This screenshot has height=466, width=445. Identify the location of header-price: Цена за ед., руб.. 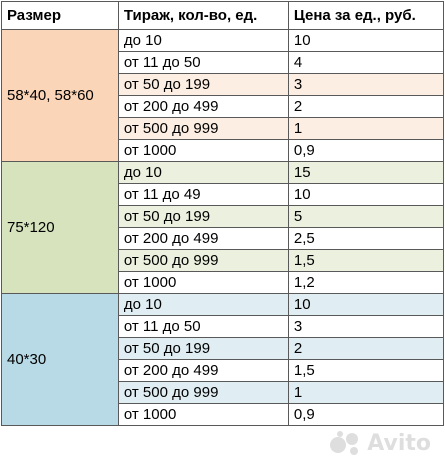
(366, 15).